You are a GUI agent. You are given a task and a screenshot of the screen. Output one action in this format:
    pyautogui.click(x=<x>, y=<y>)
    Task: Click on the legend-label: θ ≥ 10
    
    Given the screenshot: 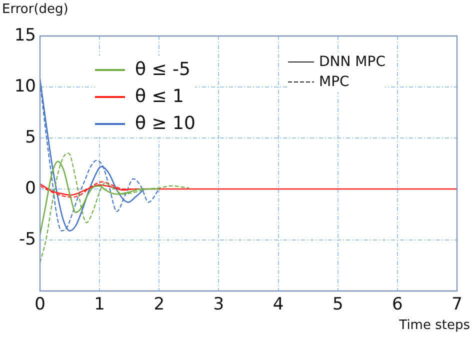 What is the action you would take?
    pyautogui.click(x=165, y=123)
    